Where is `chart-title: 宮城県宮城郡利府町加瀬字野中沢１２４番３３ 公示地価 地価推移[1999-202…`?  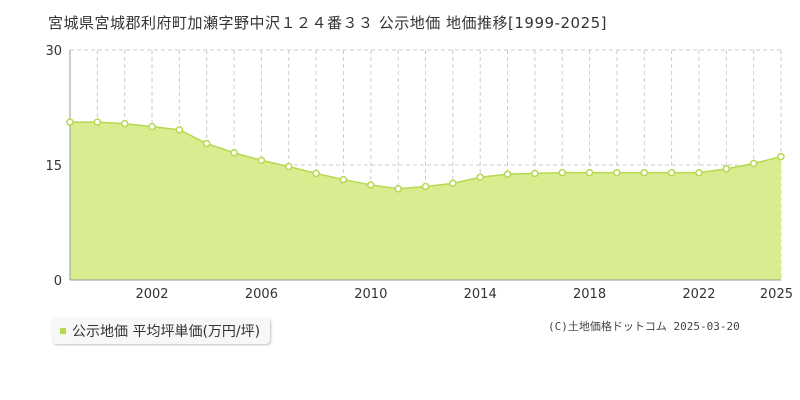 chart-title: 宮城県宮城郡利府町加瀬字野中沢１２４番３３ 公示地価 地価推移[1999-202… is located at coordinates (328, 23).